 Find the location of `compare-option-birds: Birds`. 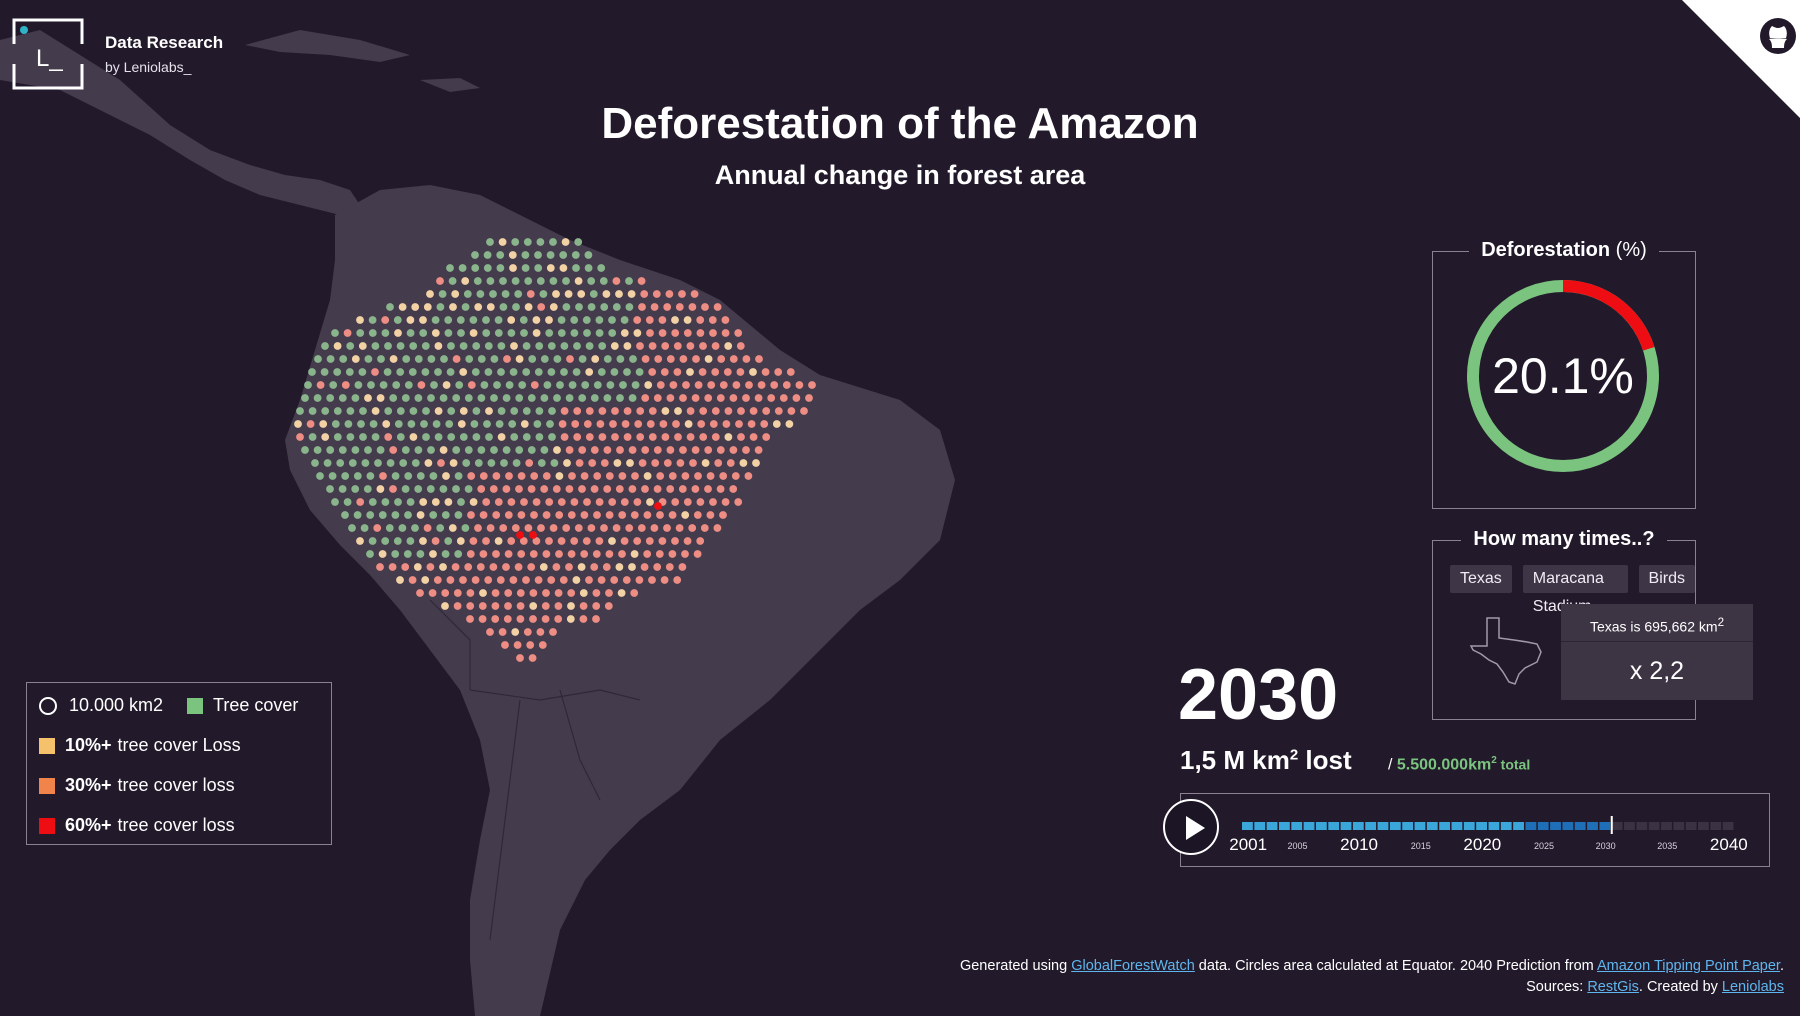

compare-option-birds: Birds is located at coordinates (1666, 579).